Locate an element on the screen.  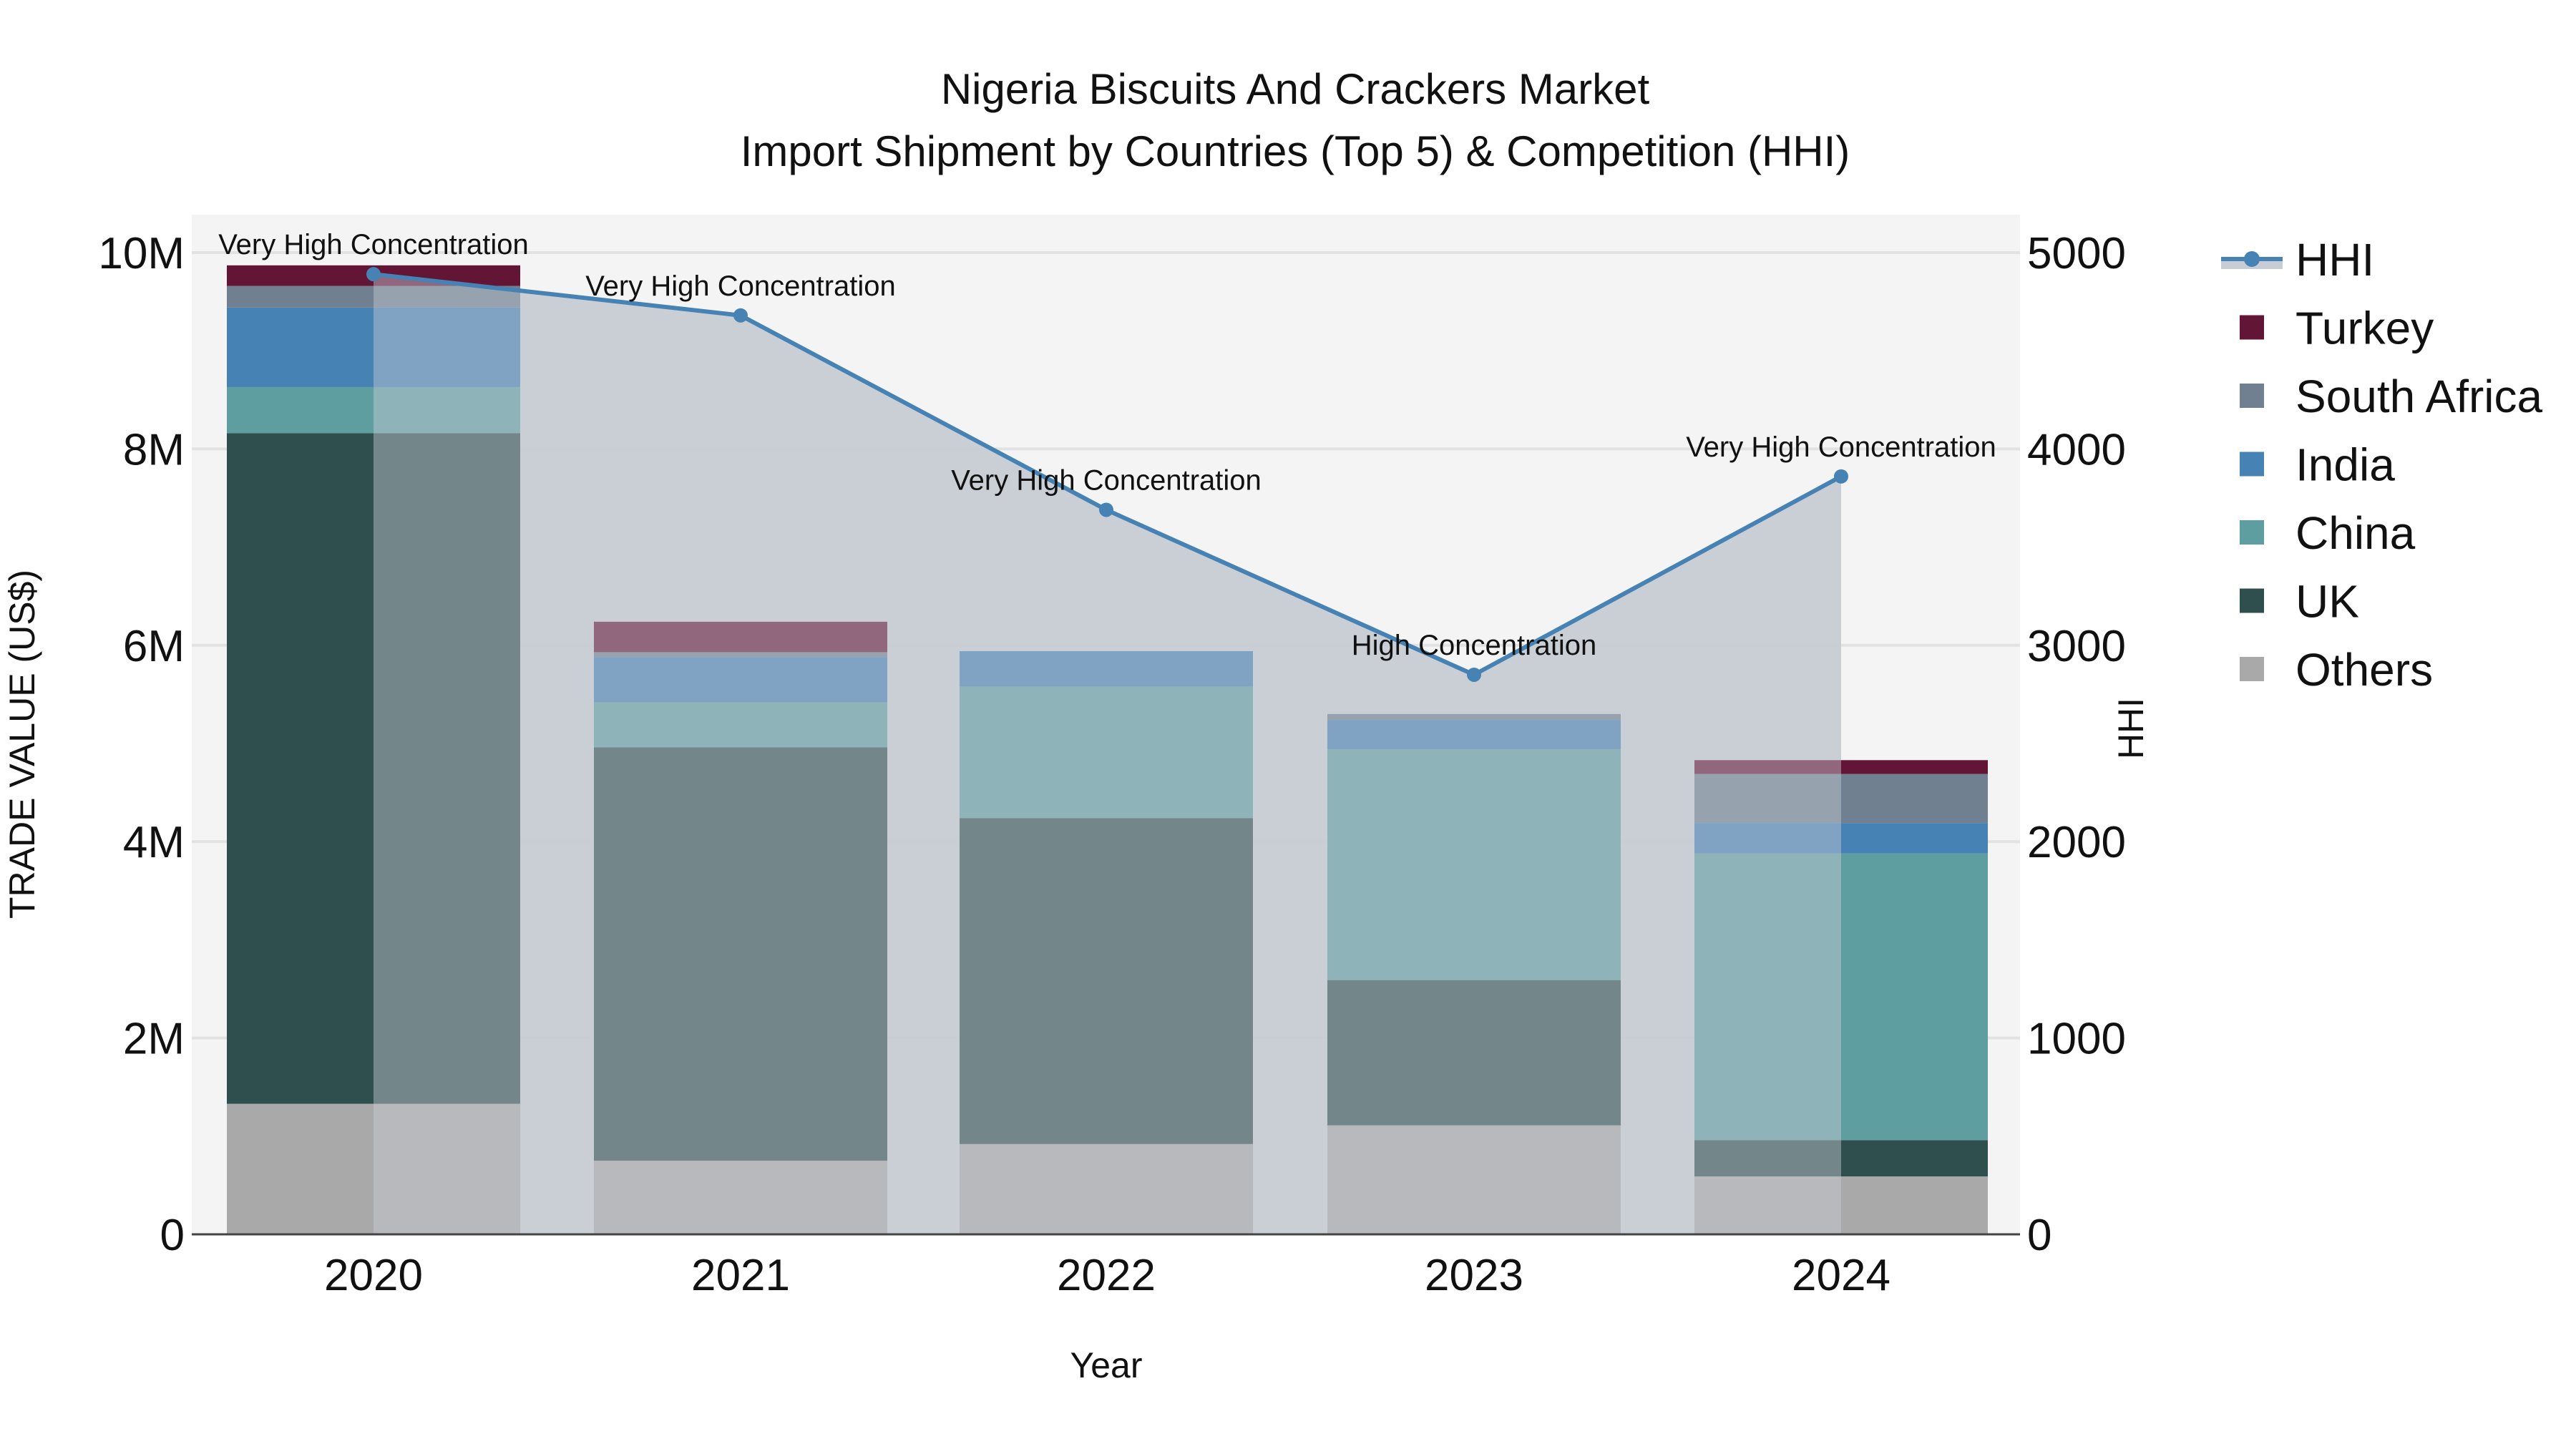
y-right-tick-label: 0 is located at coordinates (2039, 1235).